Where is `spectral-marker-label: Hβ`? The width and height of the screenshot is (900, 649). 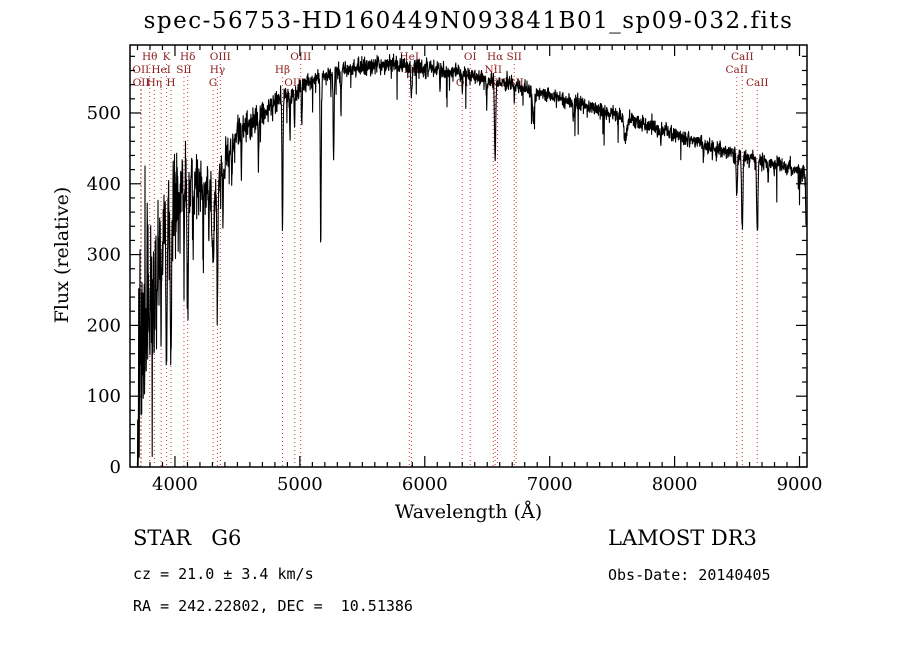 spectral-marker-label: Hβ is located at coordinates (282, 70).